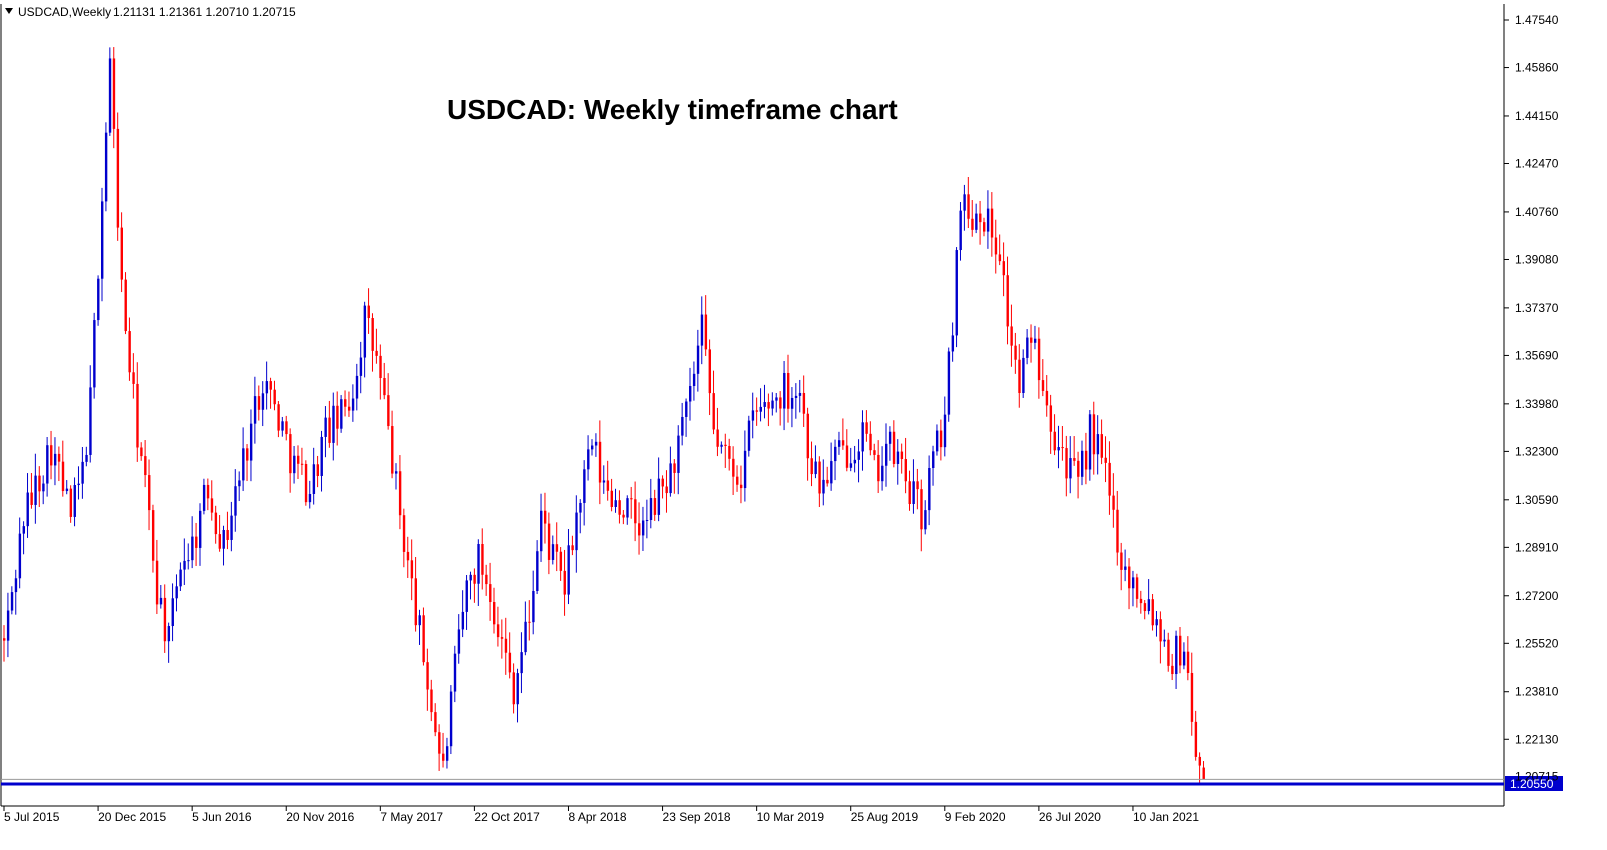 The width and height of the screenshot is (1607, 850). I want to click on x-tick-label: 10 Jan 2021, so click(1166, 817).